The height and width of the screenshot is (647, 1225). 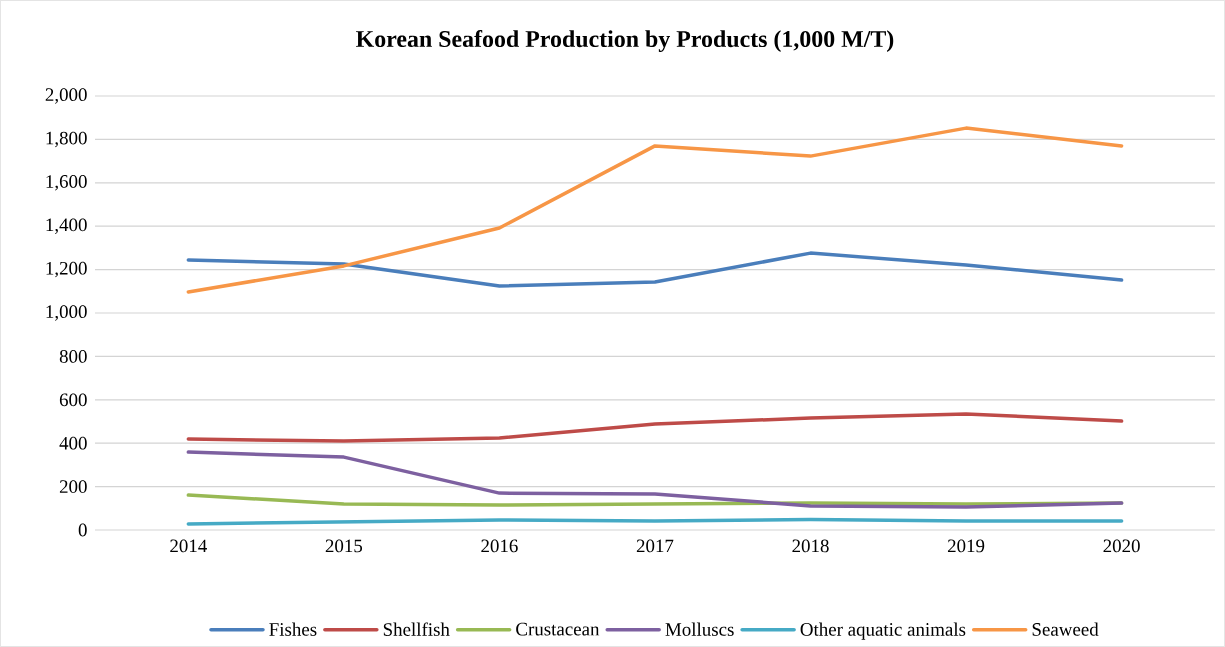 I want to click on y-tick-label: 400, so click(x=73, y=443).